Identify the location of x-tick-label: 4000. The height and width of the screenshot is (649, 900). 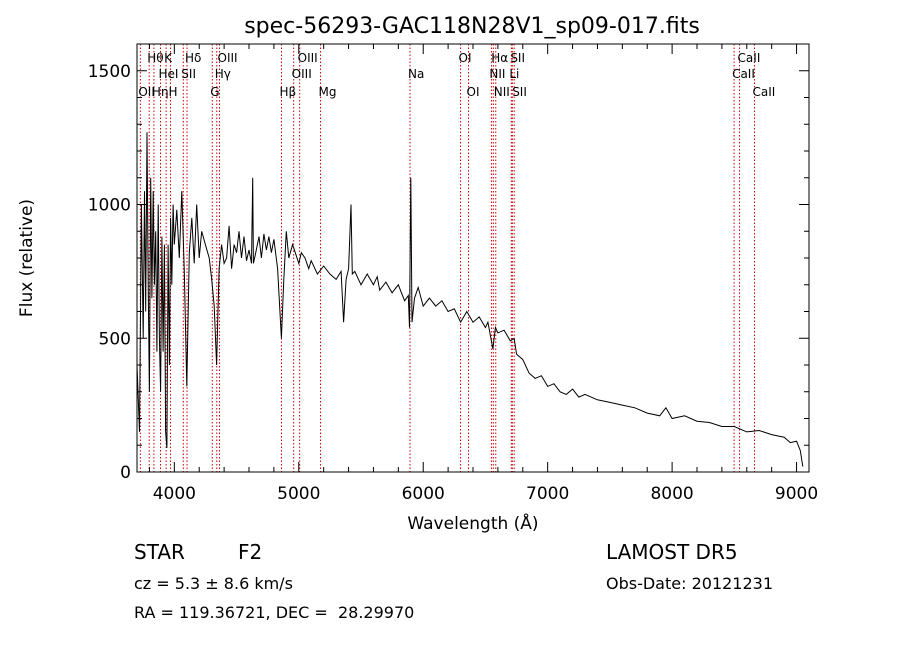
(174, 494).